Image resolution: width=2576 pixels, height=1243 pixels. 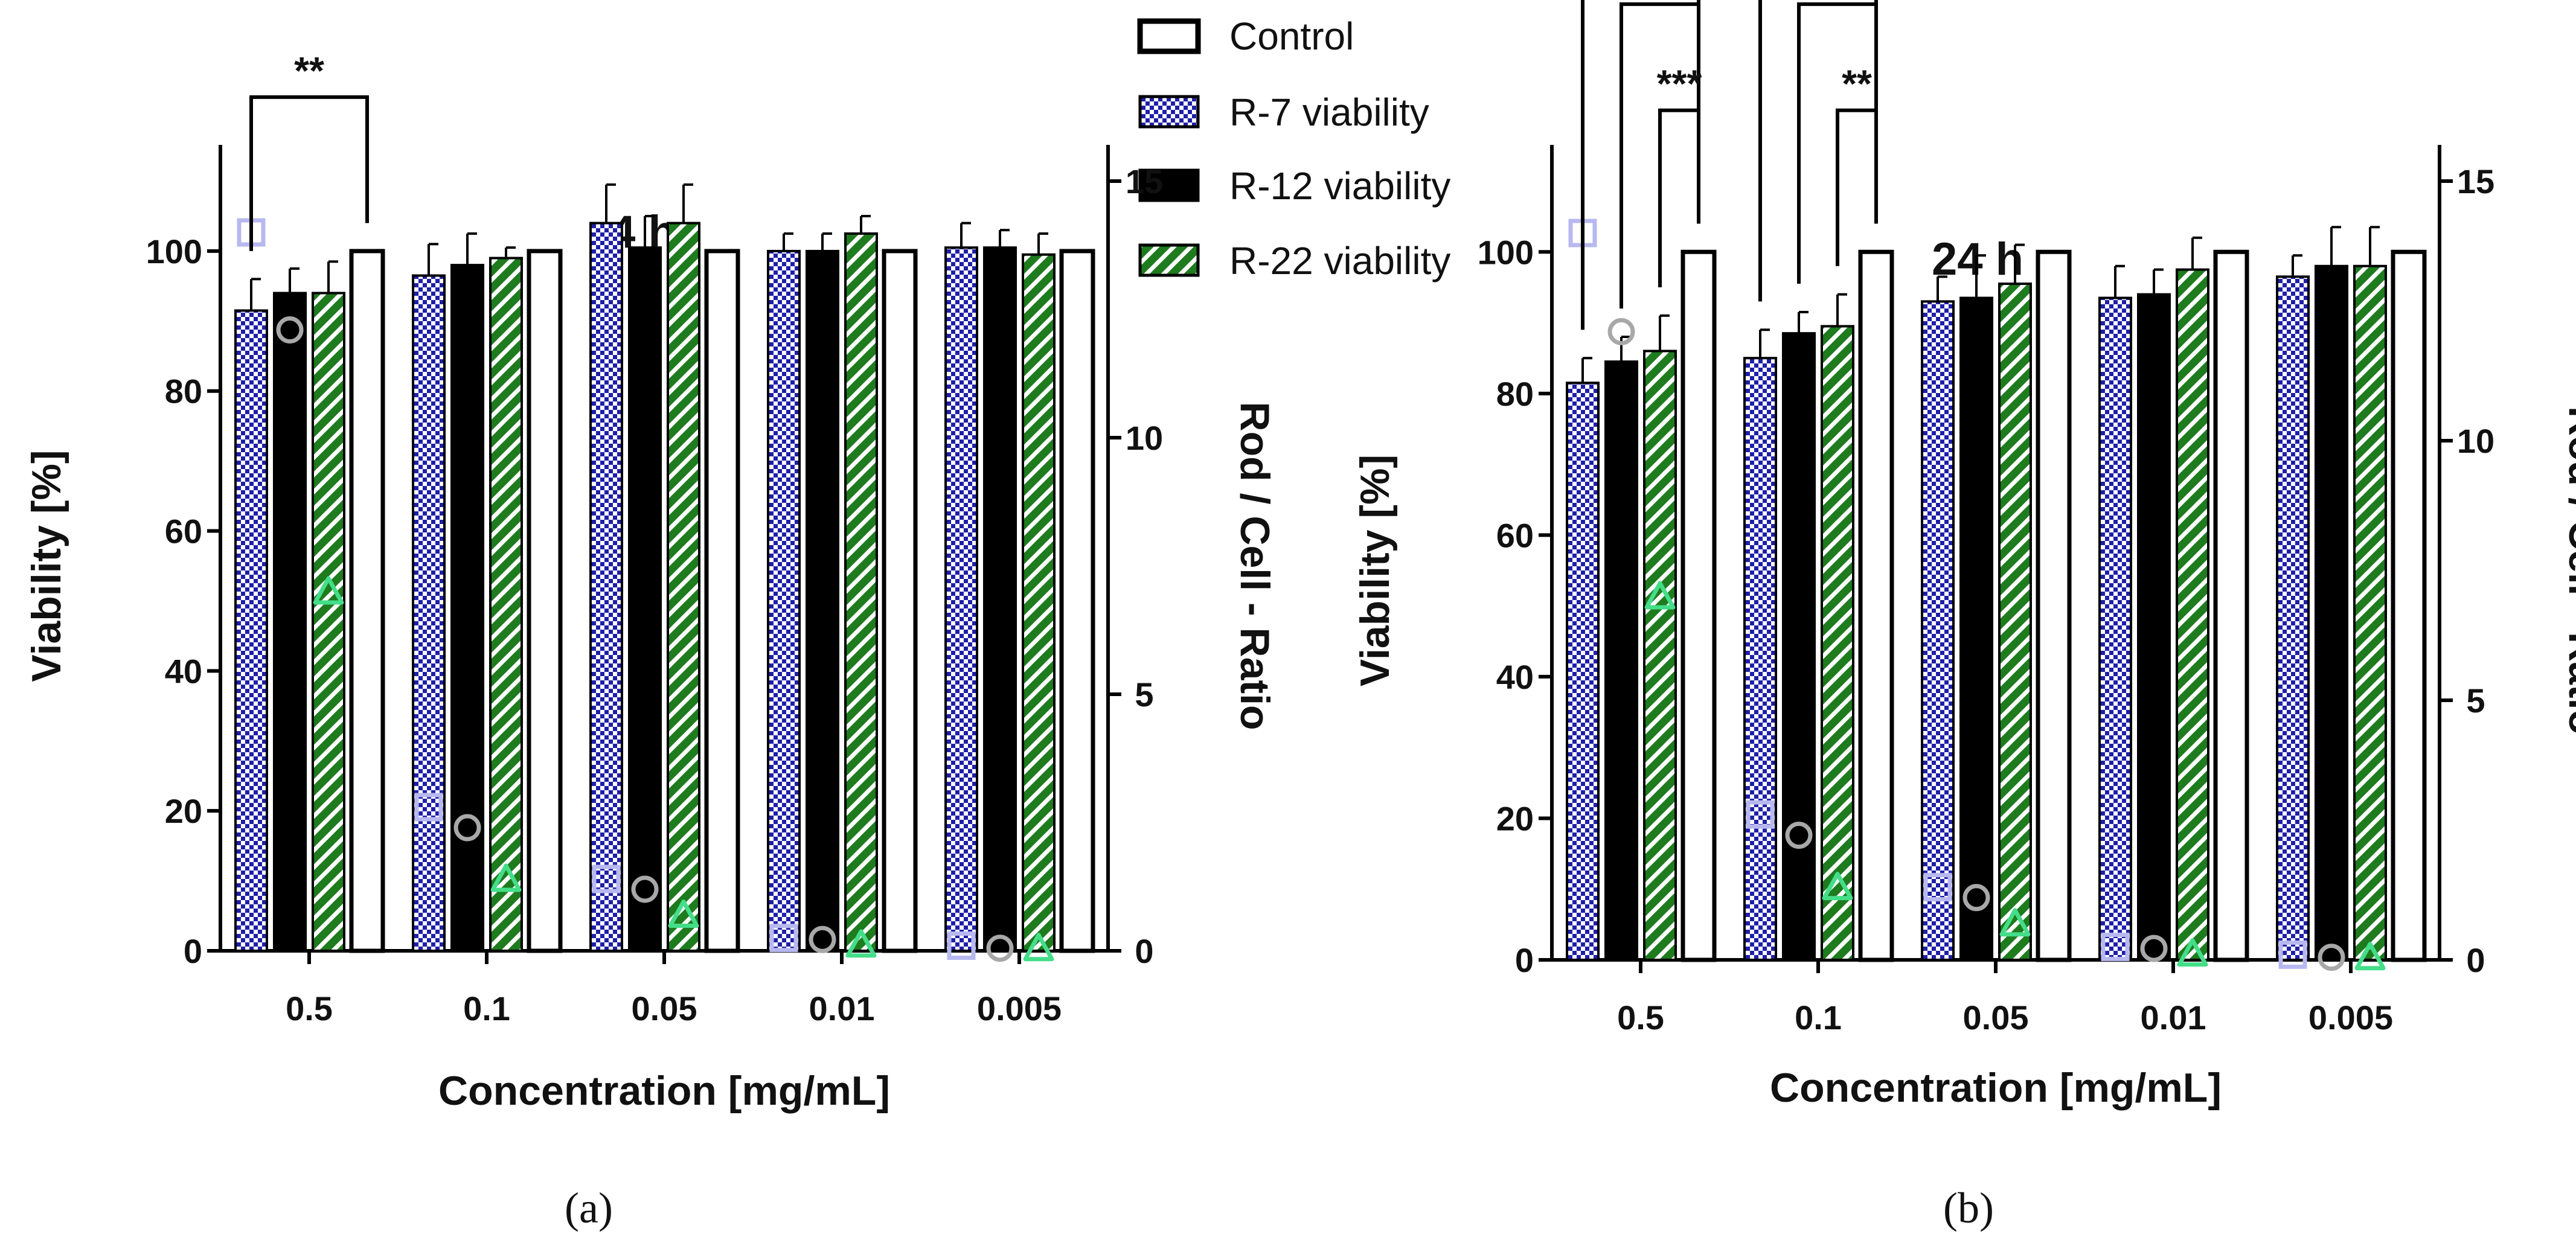 What do you see at coordinates (1339, 261) in the screenshot?
I see `legend-label-r22: R-22 viability` at bounding box center [1339, 261].